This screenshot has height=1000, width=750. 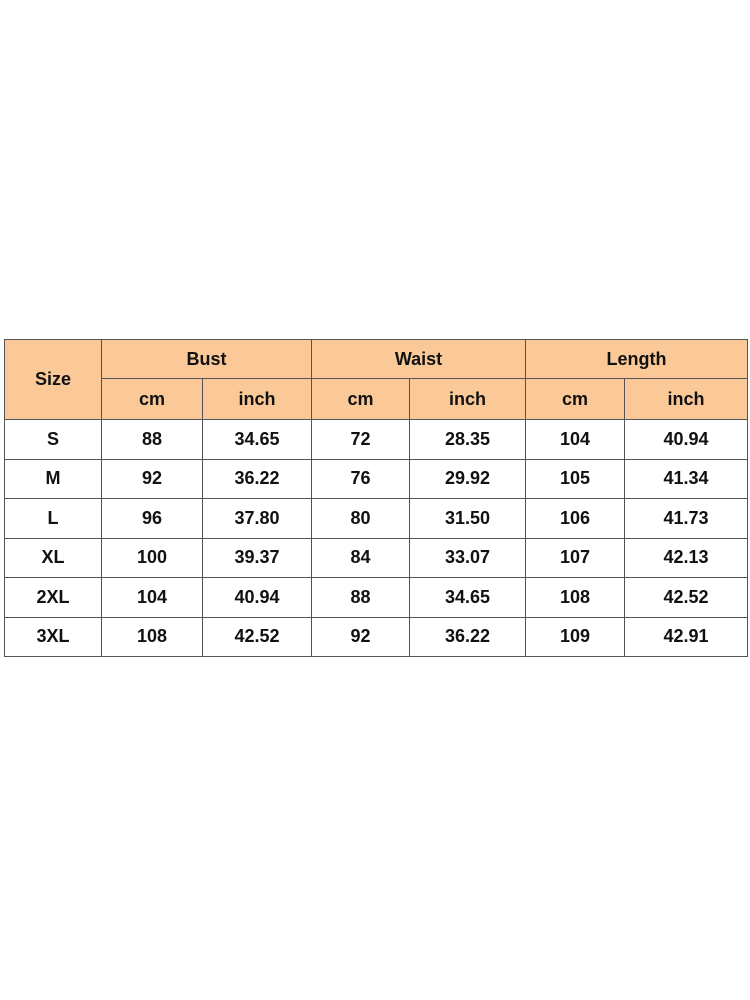 I want to click on measurement-cell: 96, so click(x=152, y=518).